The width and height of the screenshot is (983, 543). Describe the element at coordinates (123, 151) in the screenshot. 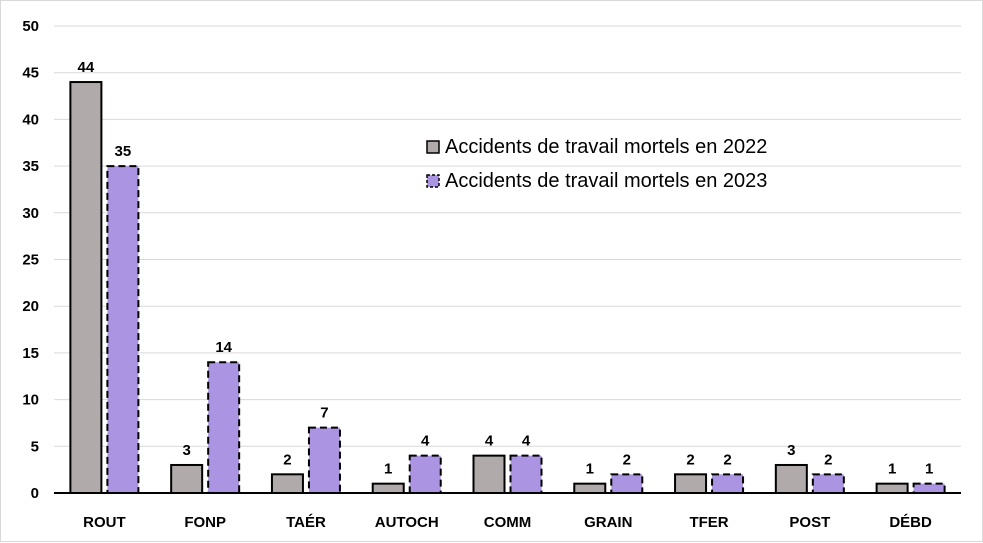

I see `data-label: 35` at that location.